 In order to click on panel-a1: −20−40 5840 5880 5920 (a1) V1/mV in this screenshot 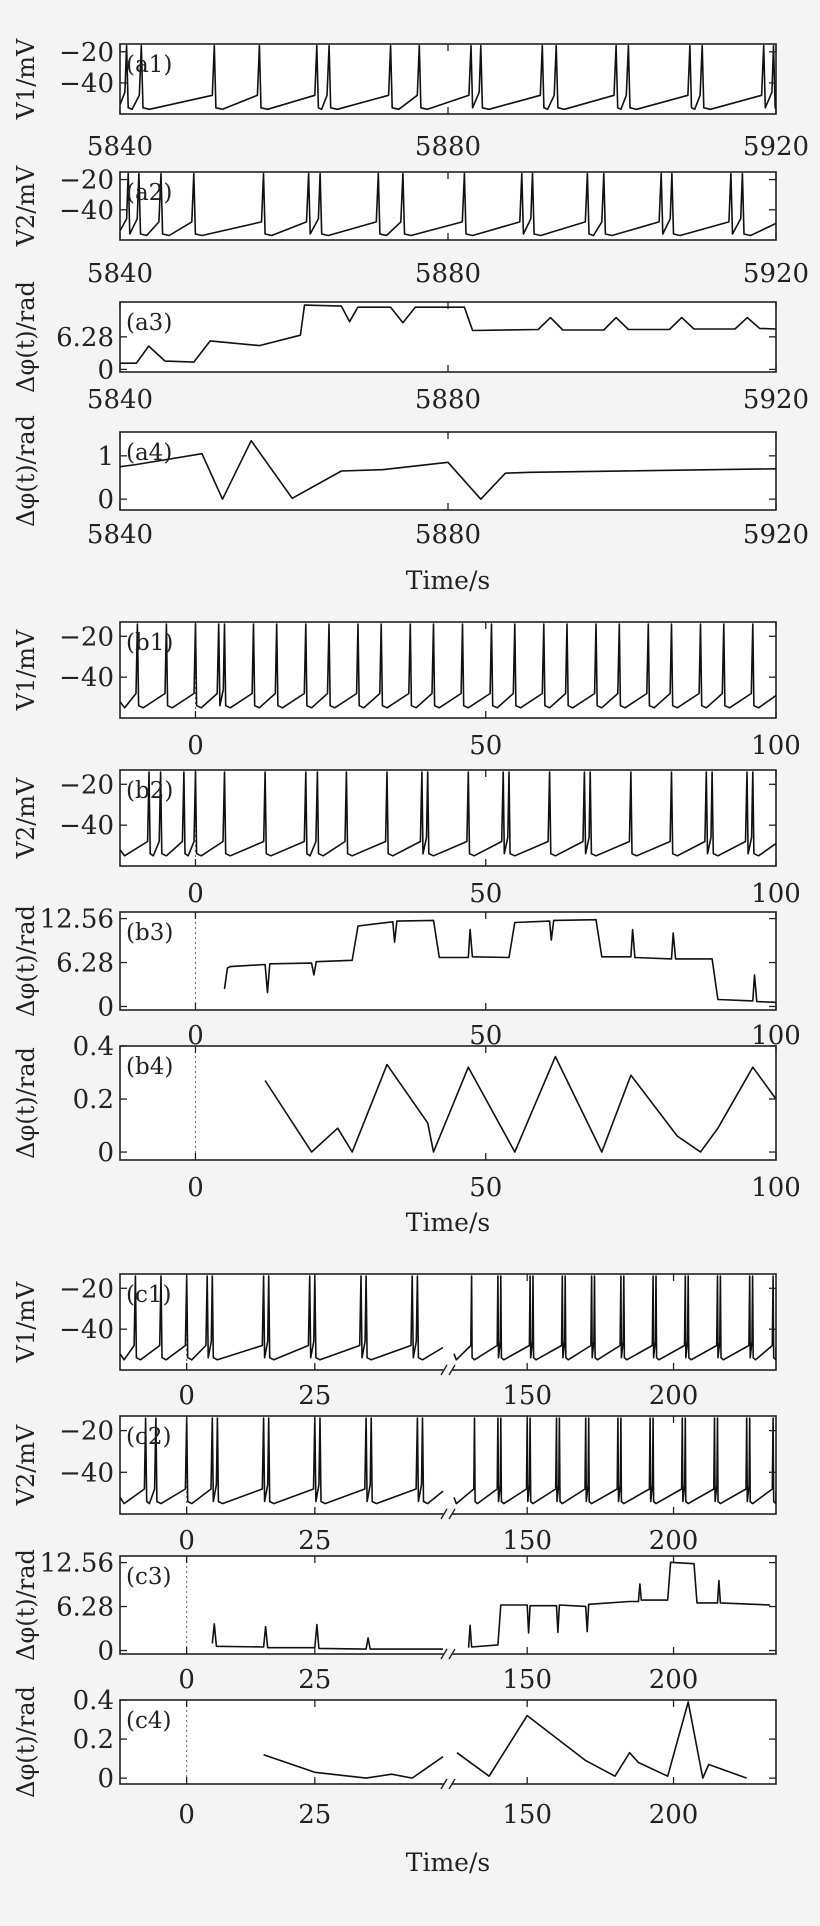, I will do `click(410, 100)`.